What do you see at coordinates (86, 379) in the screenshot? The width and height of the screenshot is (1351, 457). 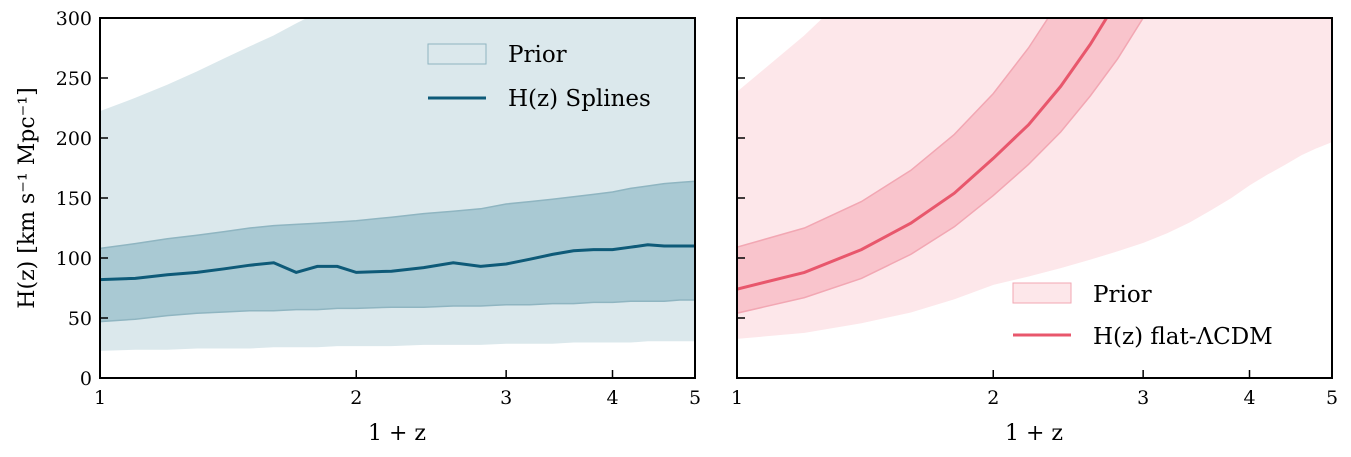 I see `left-y-tick-label: 0` at bounding box center [86, 379].